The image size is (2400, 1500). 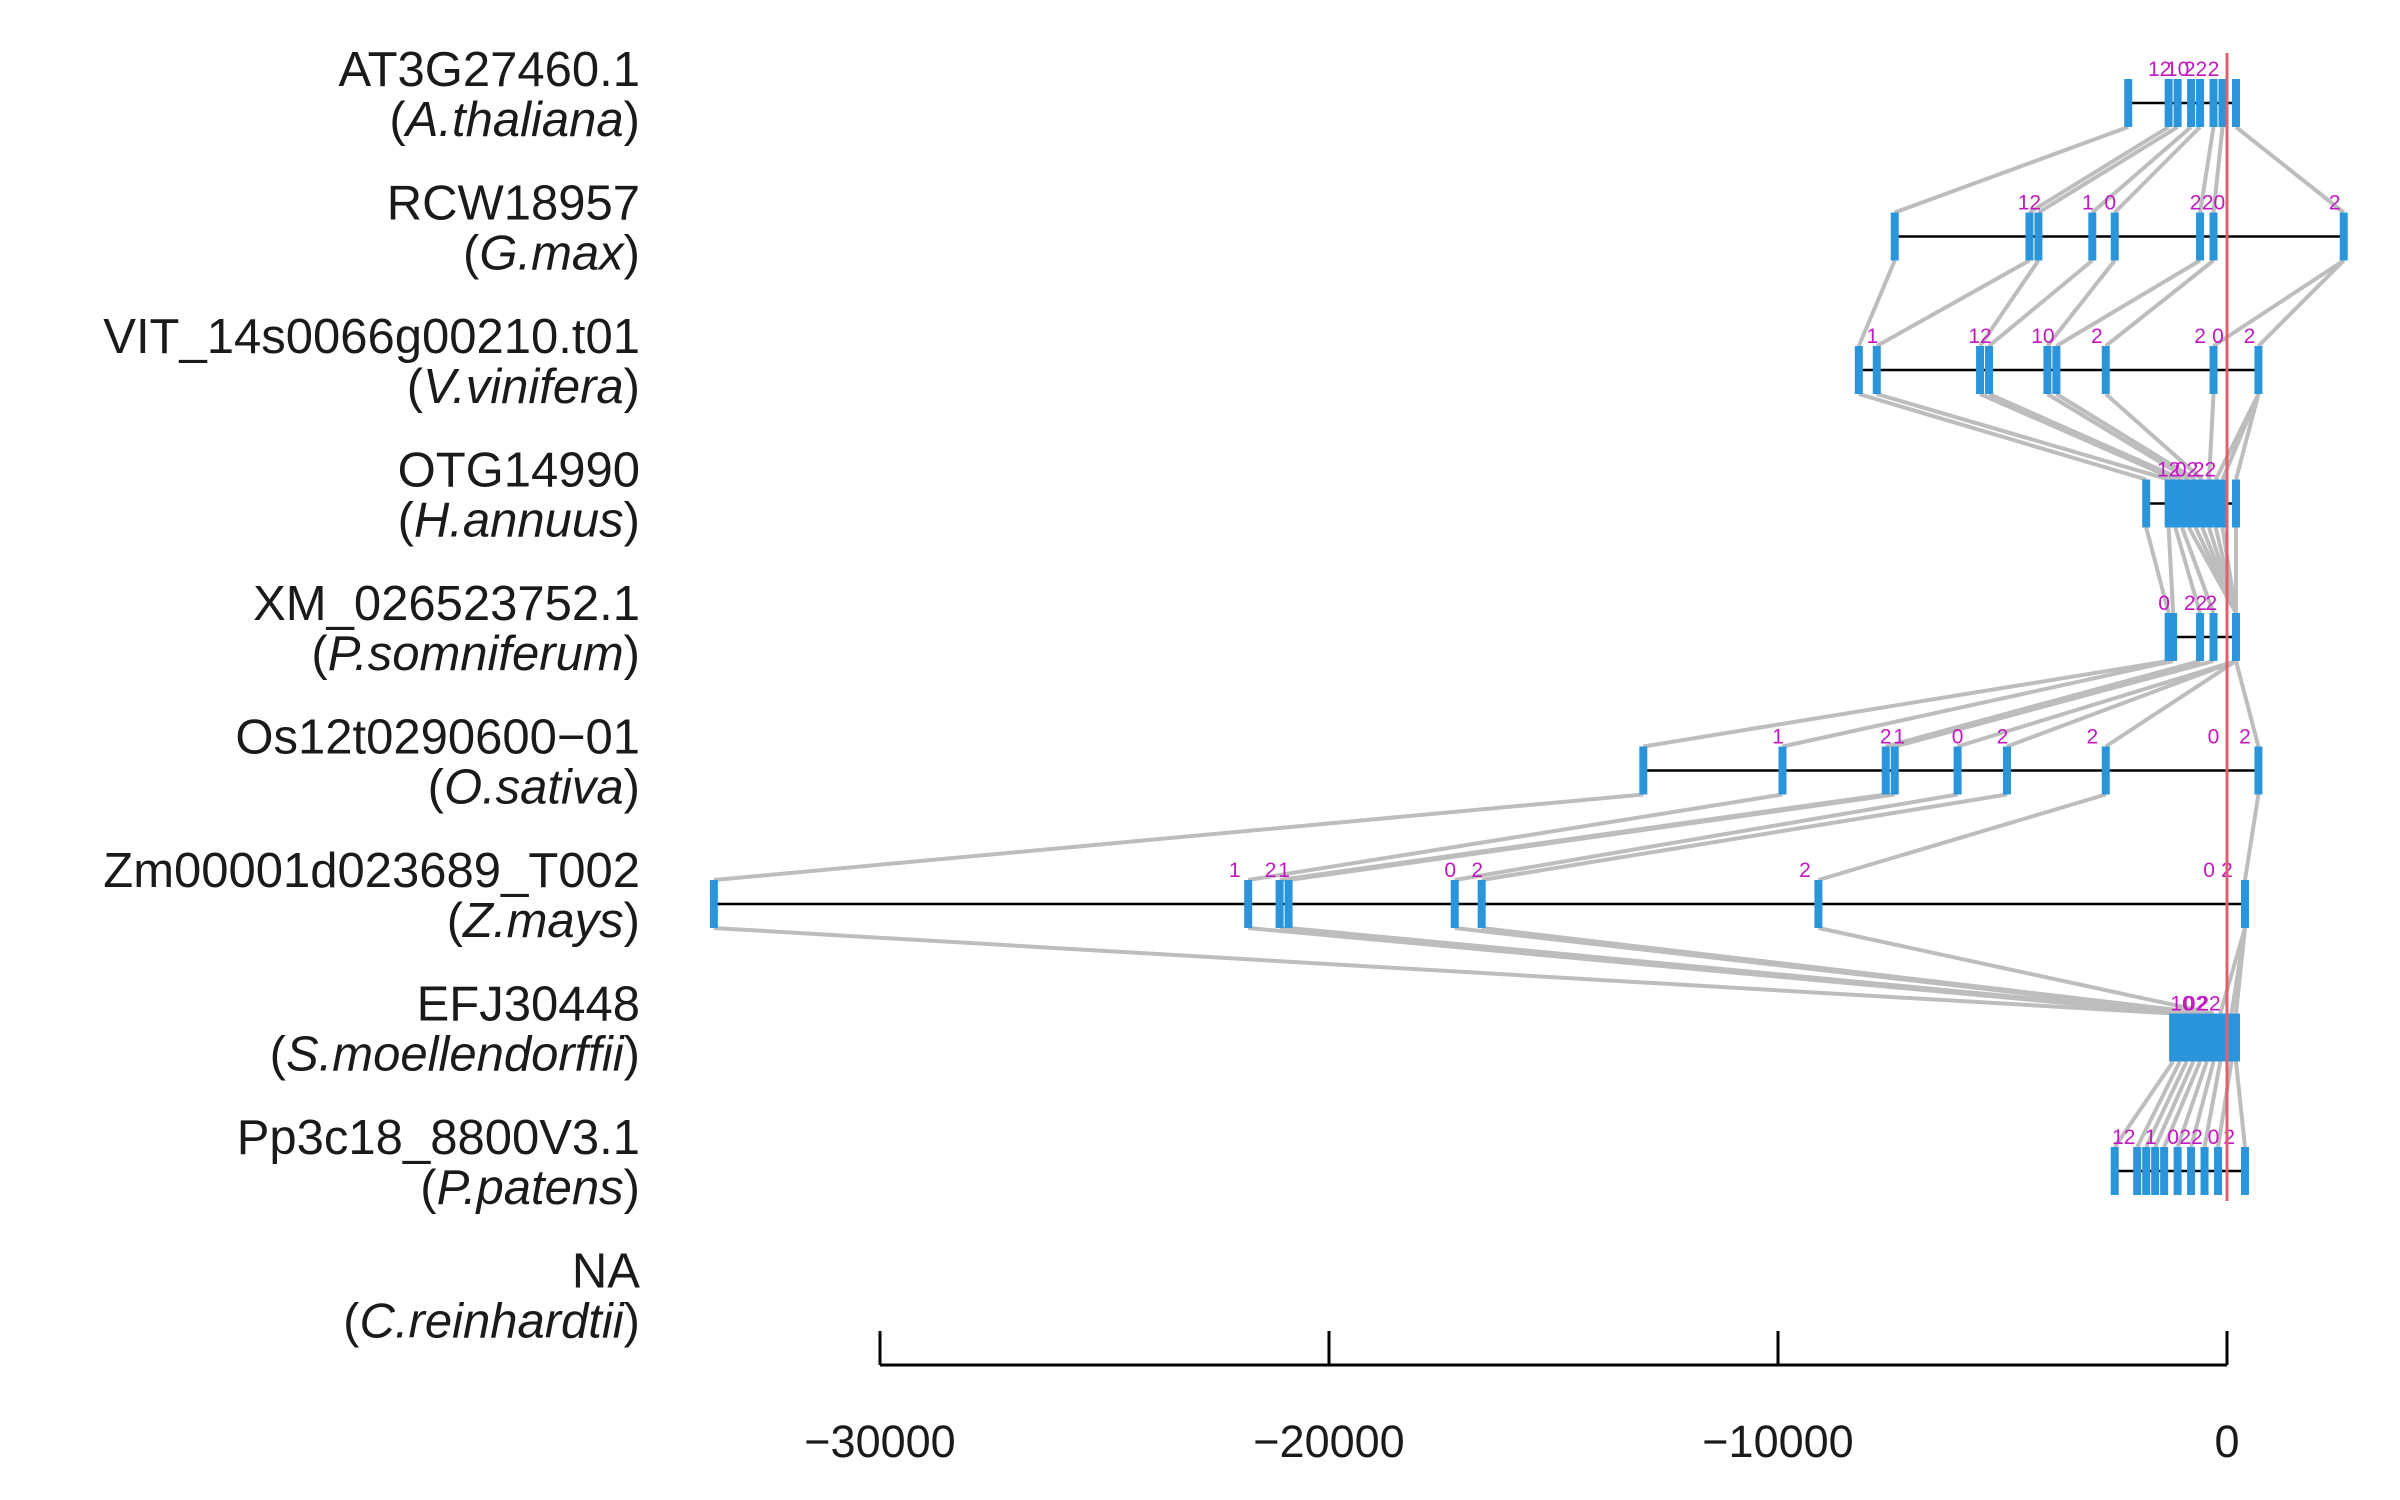 What do you see at coordinates (2058, 359) in the screenshot?
I see `gene-track: 1 12 10 2 2 0 2` at bounding box center [2058, 359].